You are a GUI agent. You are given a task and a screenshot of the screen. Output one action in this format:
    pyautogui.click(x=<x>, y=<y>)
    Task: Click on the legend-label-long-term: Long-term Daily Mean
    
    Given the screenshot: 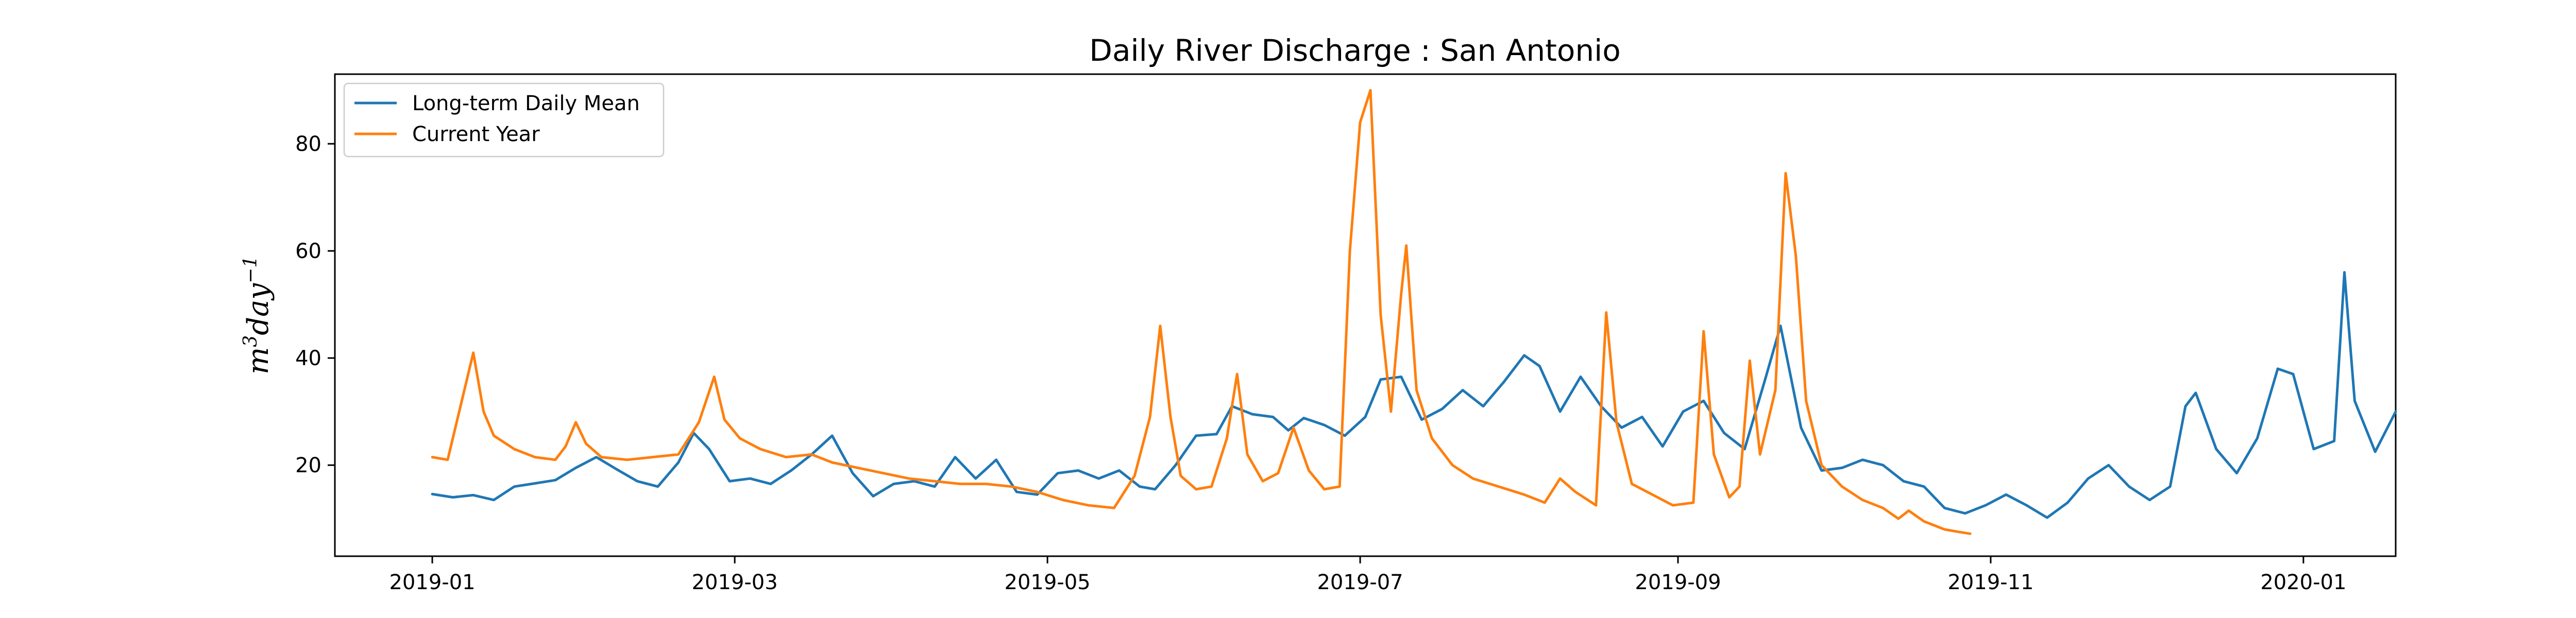 What is the action you would take?
    pyautogui.click(x=526, y=103)
    